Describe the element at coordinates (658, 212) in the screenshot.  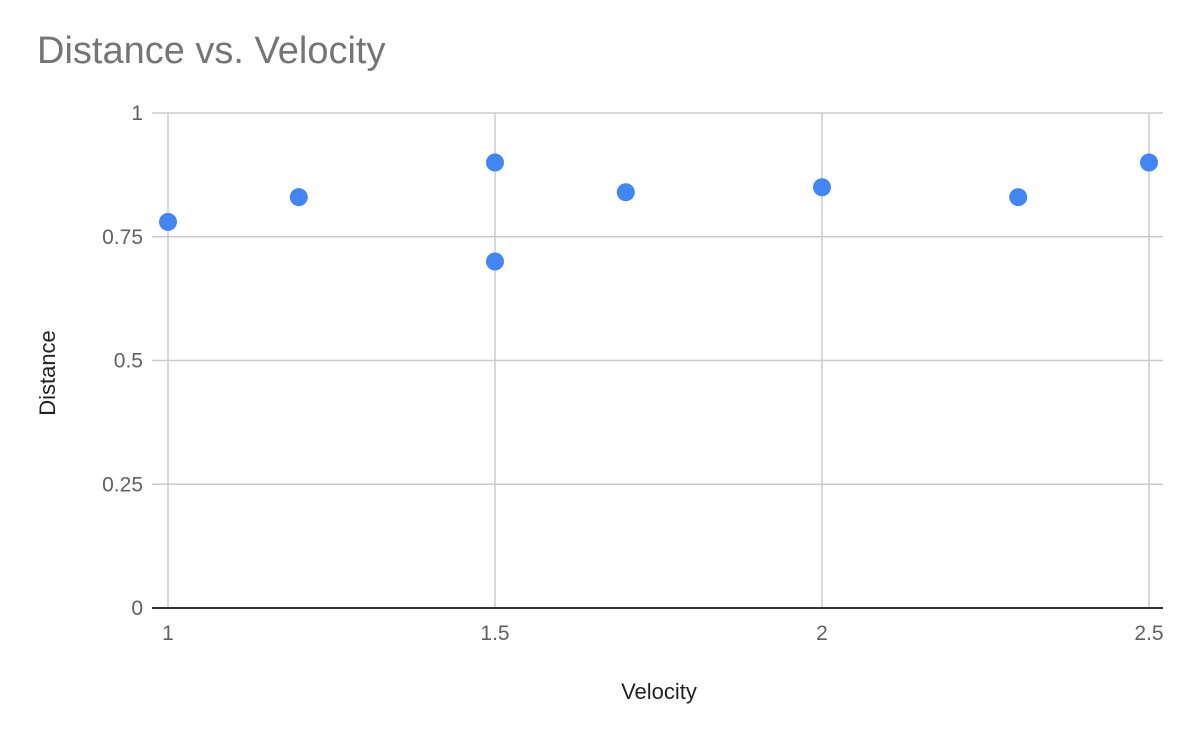
I see `data-points` at that location.